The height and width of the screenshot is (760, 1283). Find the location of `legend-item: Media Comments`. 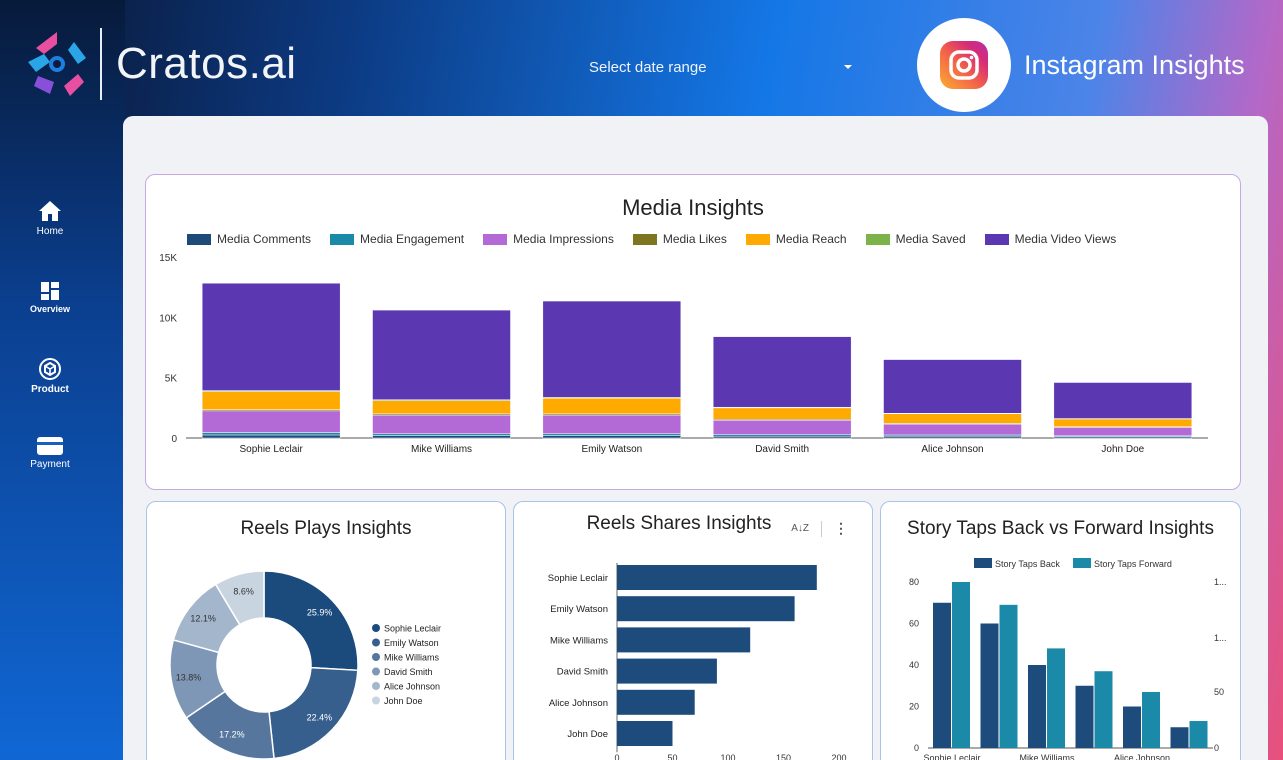

legend-item: Media Comments is located at coordinates (249, 239).